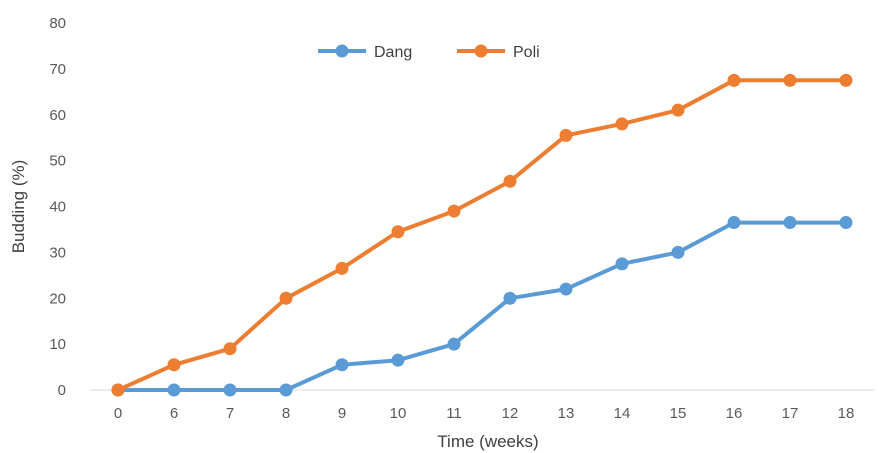 This screenshot has width=878, height=453. Describe the element at coordinates (57, 344) in the screenshot. I see `y-tick-label: 10` at that location.